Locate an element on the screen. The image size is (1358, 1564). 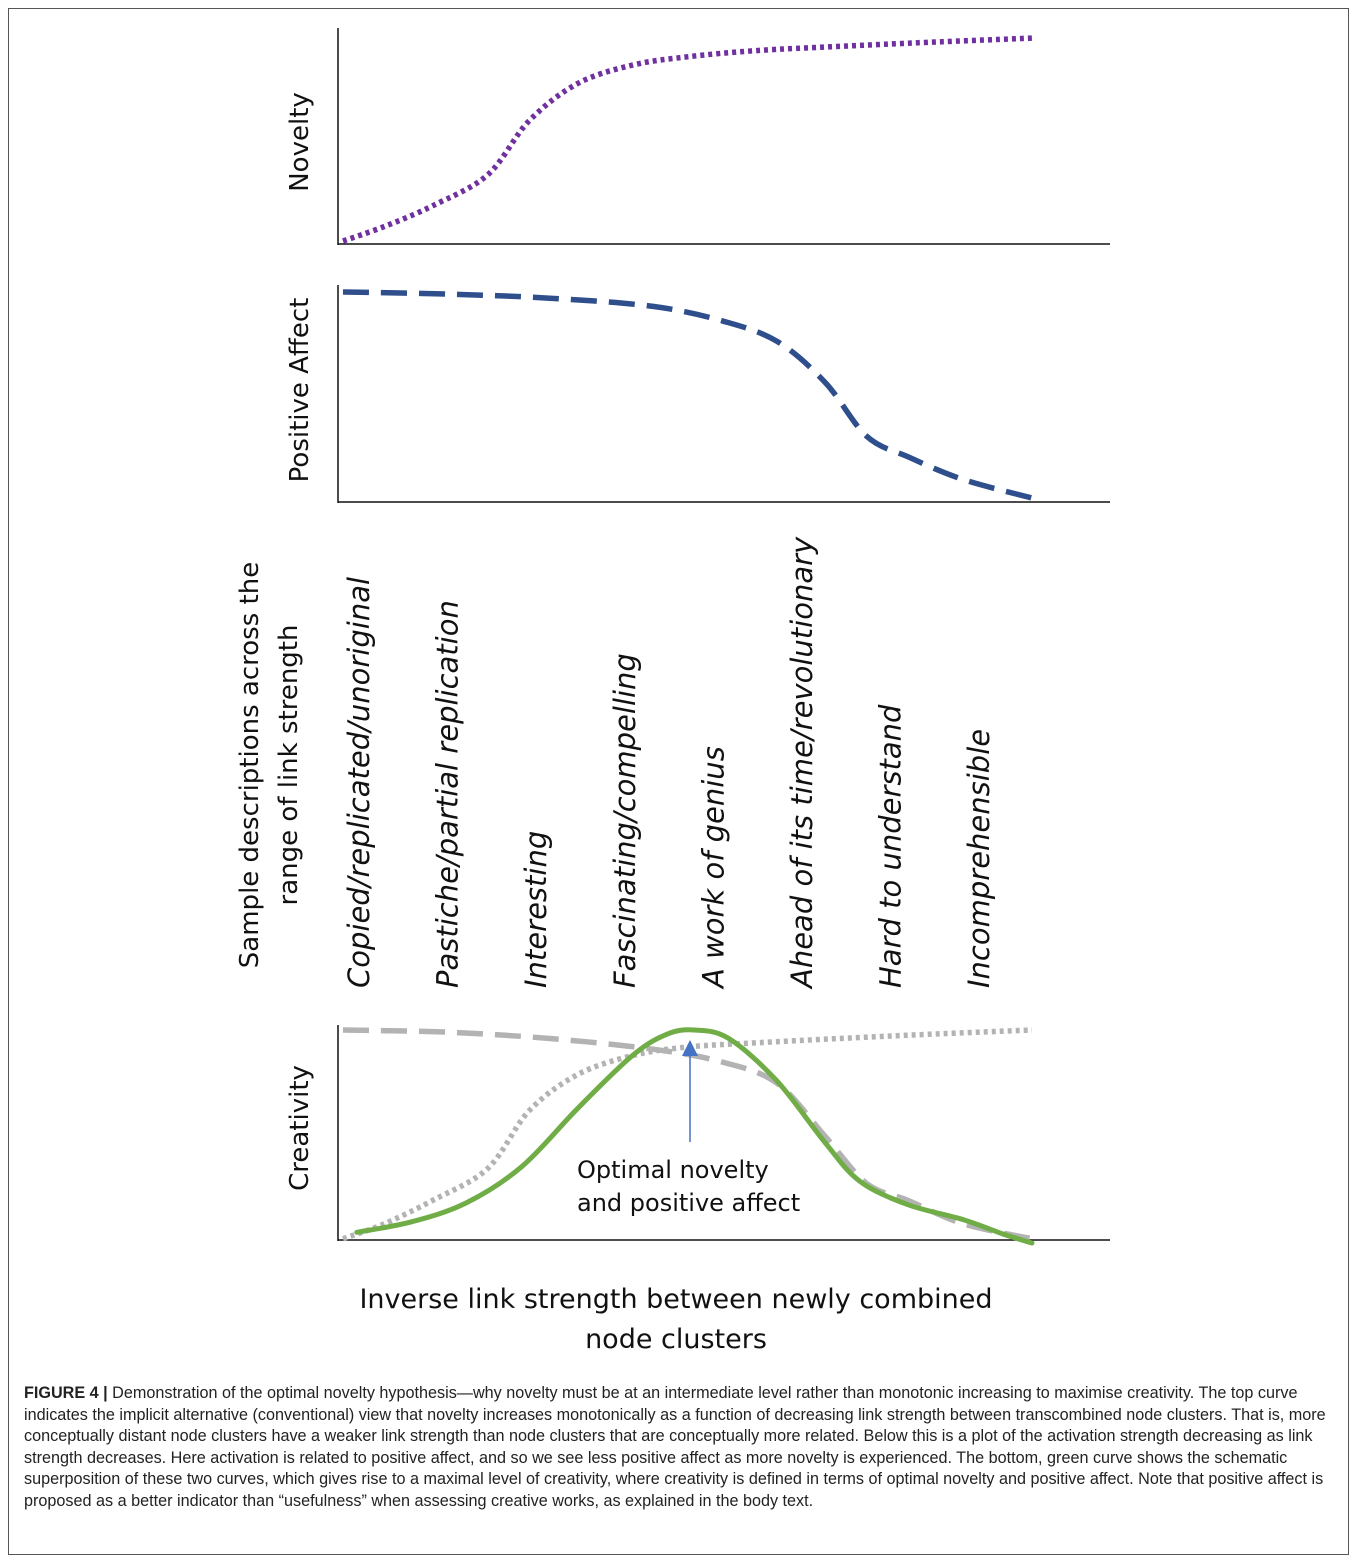
x-axis-title-line2: node clusters is located at coordinates (676, 1339).